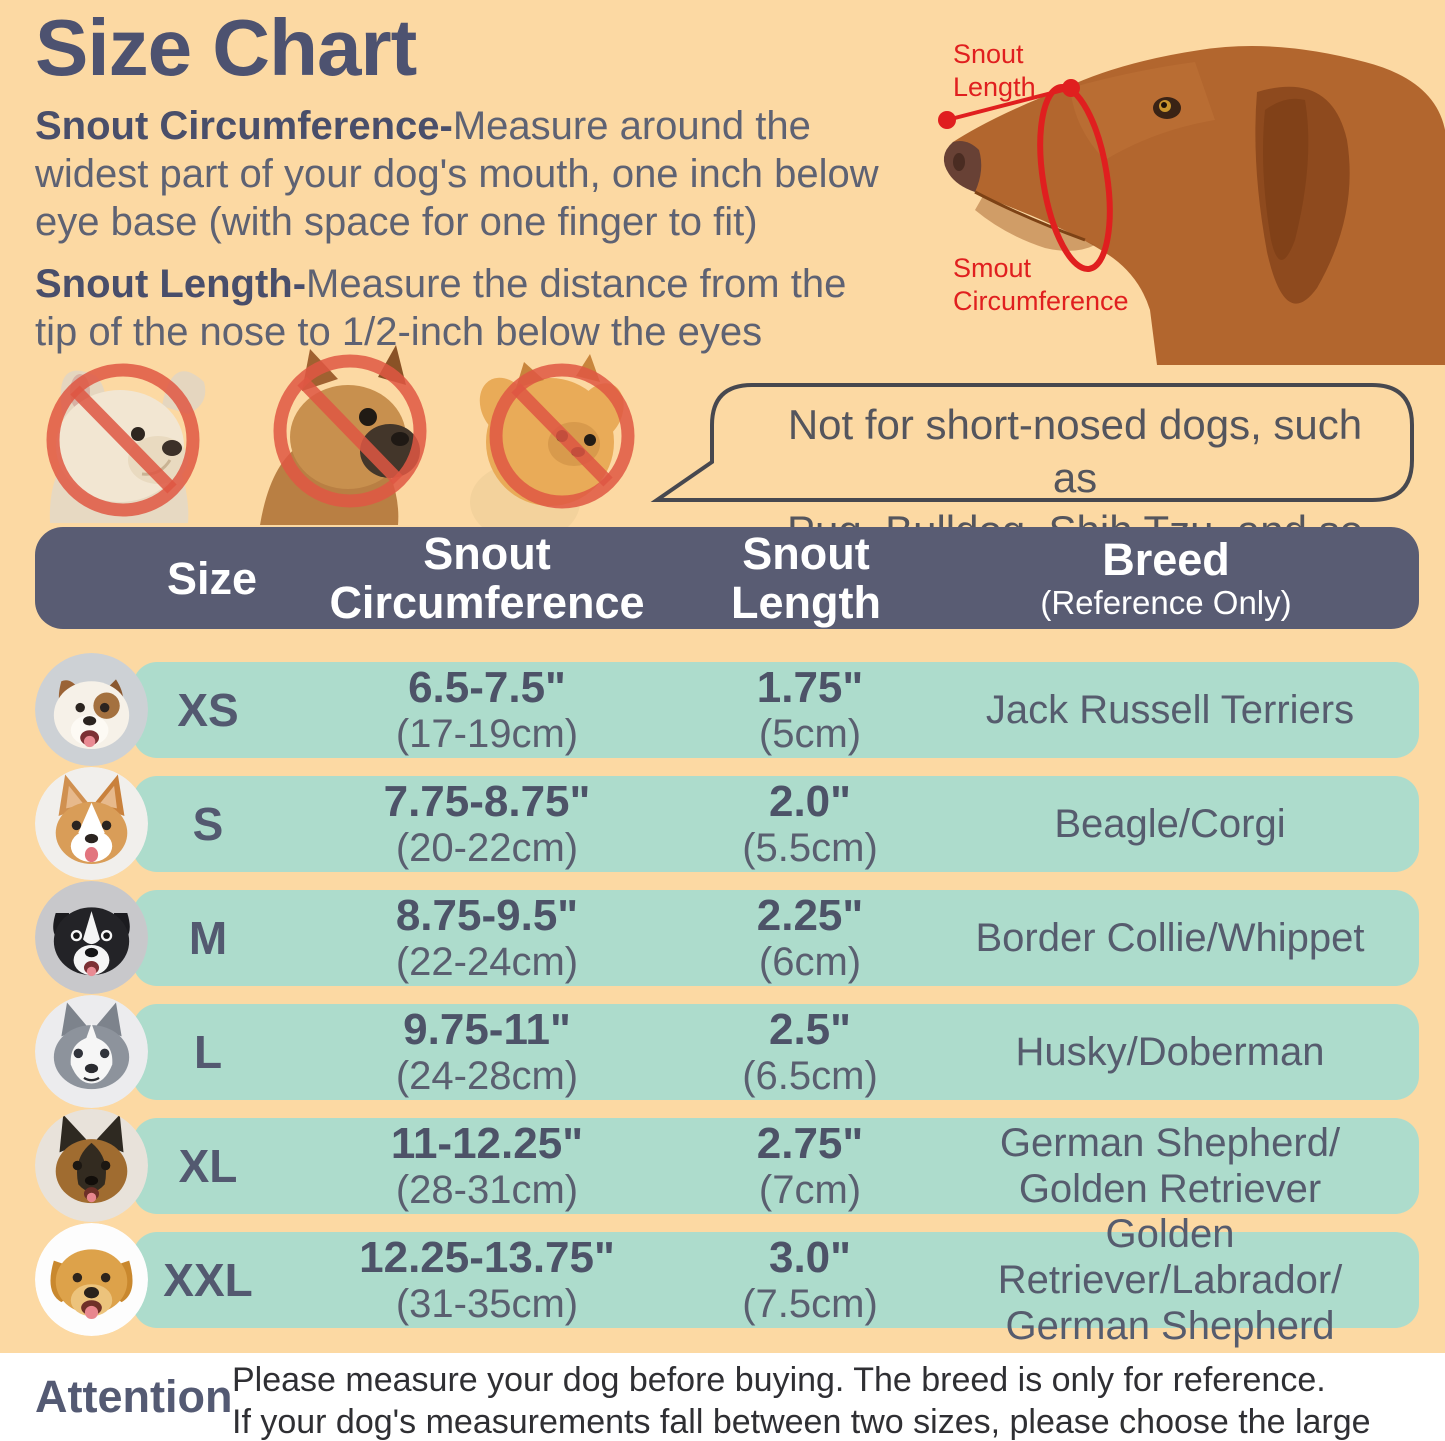  I want to click on pomeranian-icon, so click(552, 448).